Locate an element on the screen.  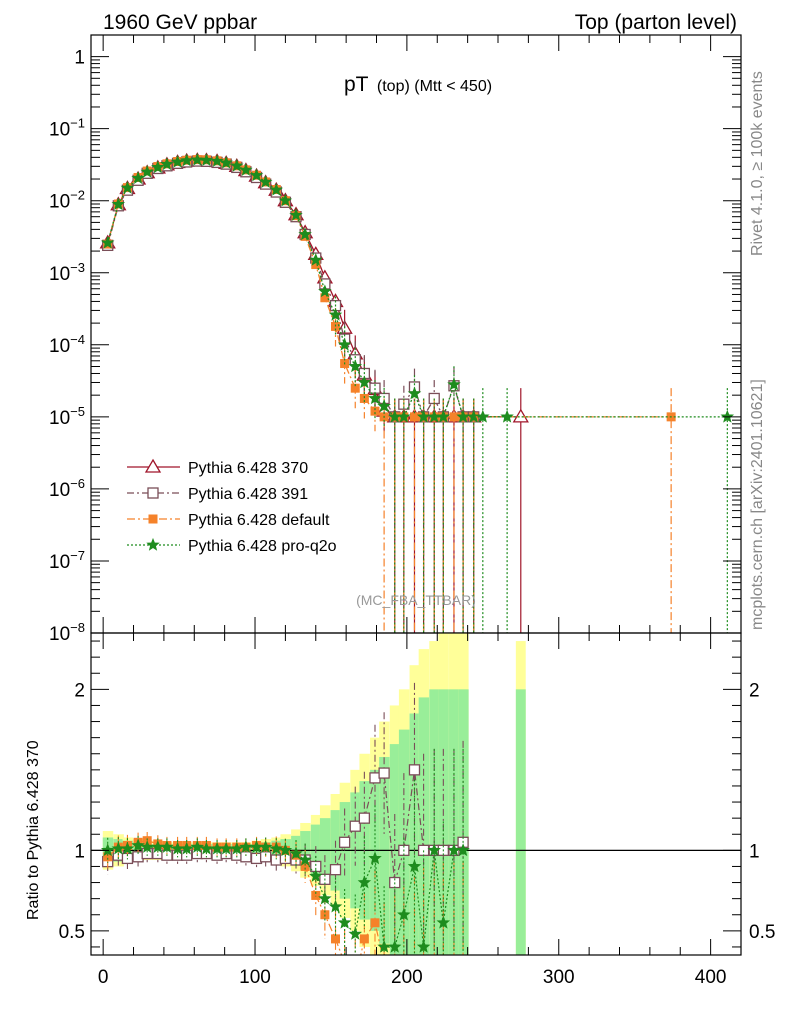
header-left: 1960 GeV ppbar is located at coordinates (180, 22).